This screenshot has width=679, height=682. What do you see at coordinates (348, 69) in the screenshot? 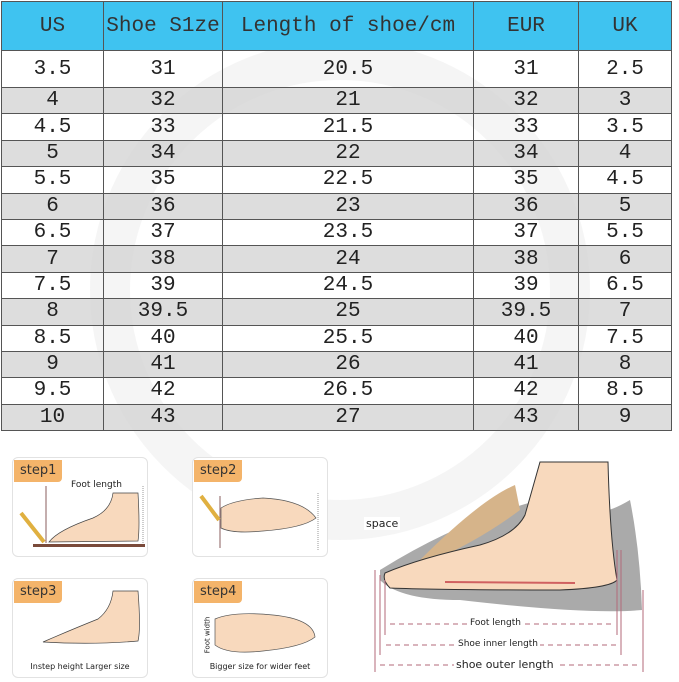
I see `table-cell: 20.5` at bounding box center [348, 69].